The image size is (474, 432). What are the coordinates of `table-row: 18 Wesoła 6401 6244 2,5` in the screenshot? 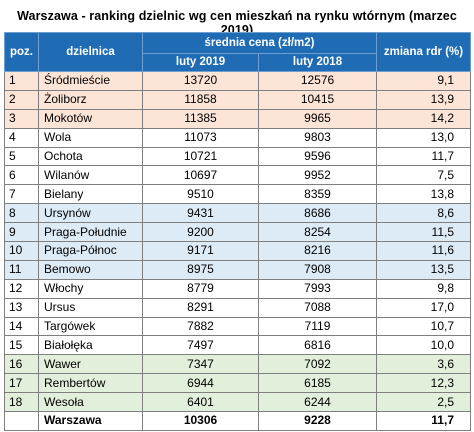 It's located at (237, 402).